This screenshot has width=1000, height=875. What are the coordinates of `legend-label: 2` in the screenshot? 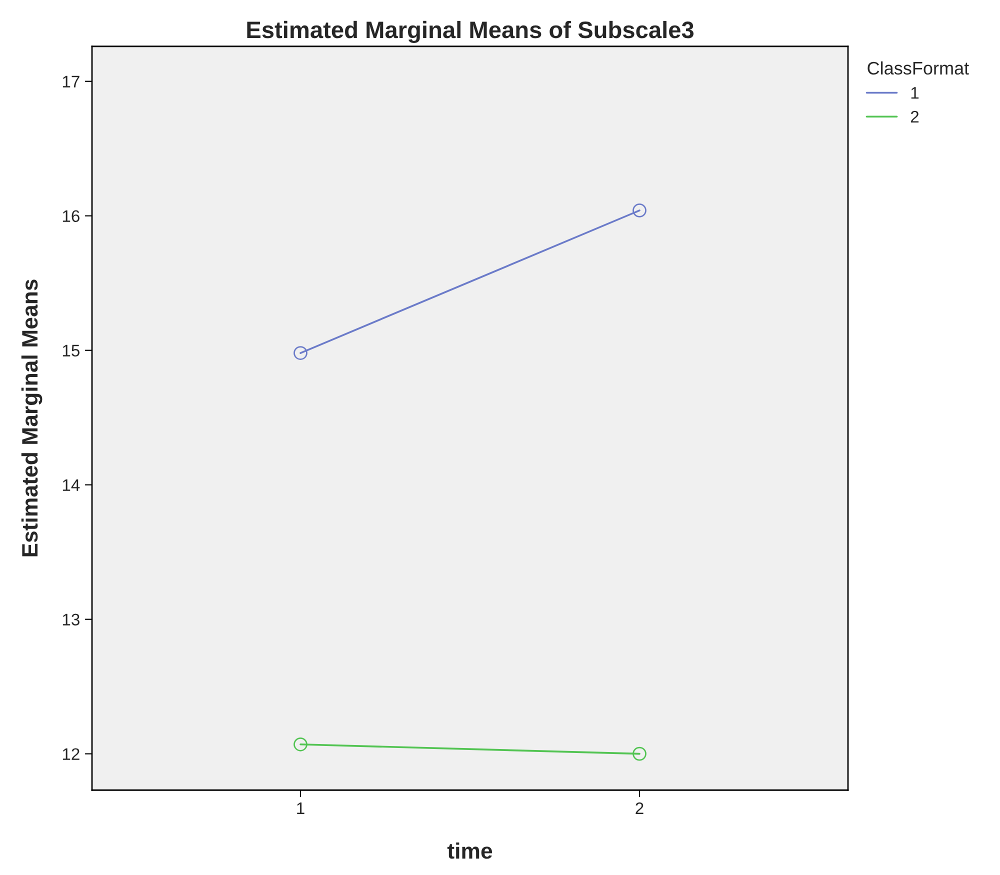 It's located at (914, 116).